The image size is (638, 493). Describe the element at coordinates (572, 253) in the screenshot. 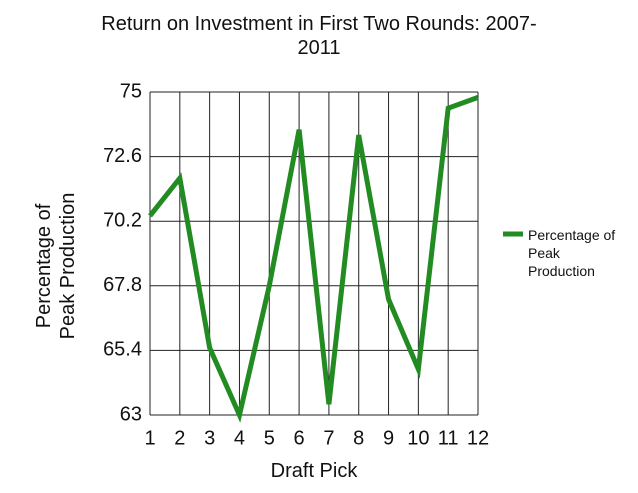

I see `legend-label: Percentage of Peak Production` at that location.